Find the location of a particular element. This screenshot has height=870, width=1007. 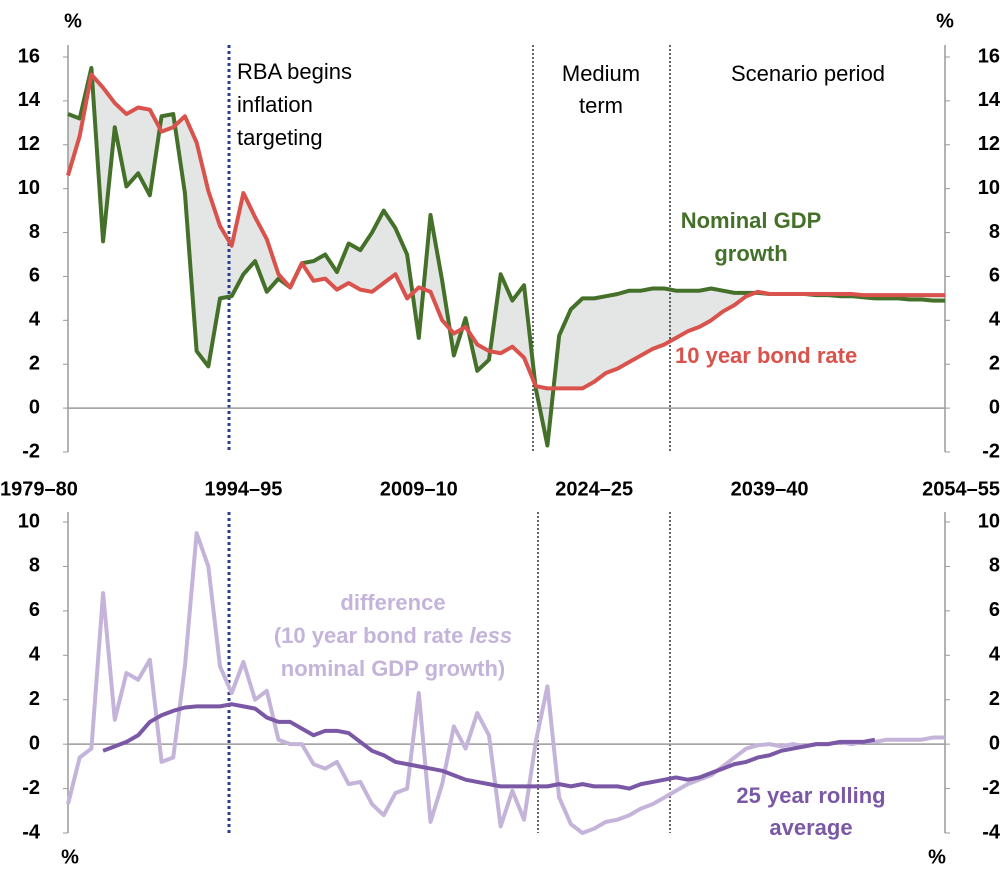

x-tick-label: 2024–25 is located at coordinates (594, 489).